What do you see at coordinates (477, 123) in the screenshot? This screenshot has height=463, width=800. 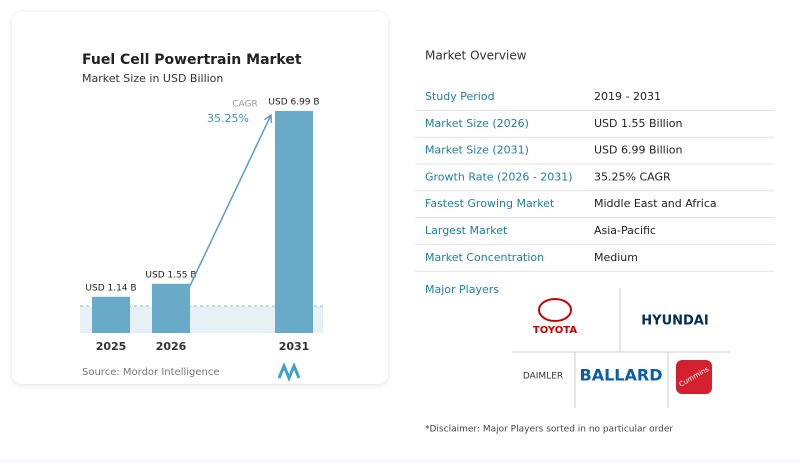 I see `row-label: Market Size (2026)` at bounding box center [477, 123].